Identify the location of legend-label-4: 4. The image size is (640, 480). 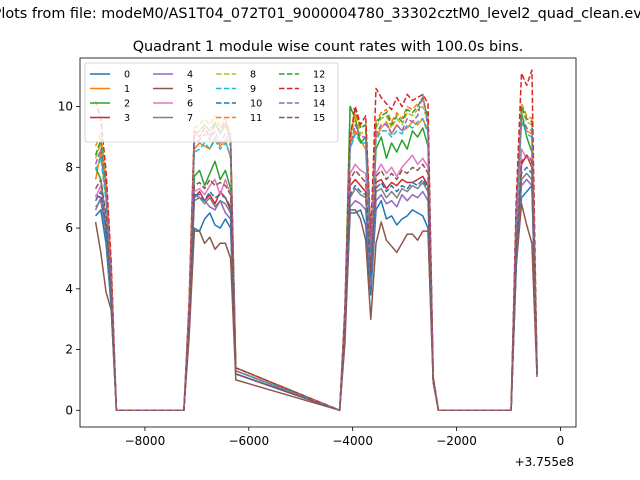
(190, 75).